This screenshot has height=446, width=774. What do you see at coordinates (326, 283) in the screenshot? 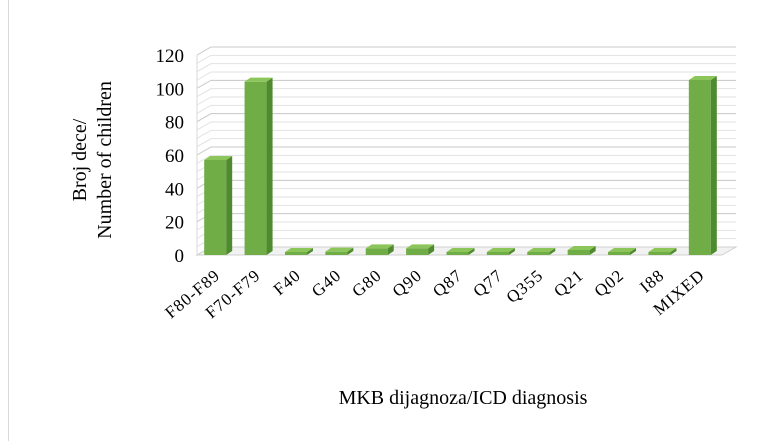
I see `x-tick-label: G40` at bounding box center [326, 283].